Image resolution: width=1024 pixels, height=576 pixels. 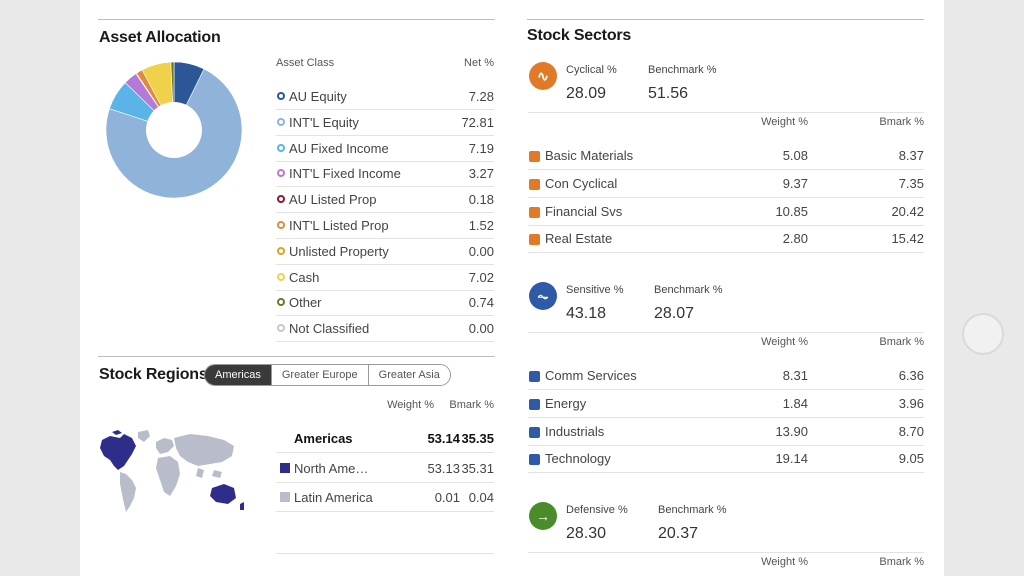 What do you see at coordinates (285, 497) in the screenshot?
I see `region-swatch-icon` at bounding box center [285, 497].